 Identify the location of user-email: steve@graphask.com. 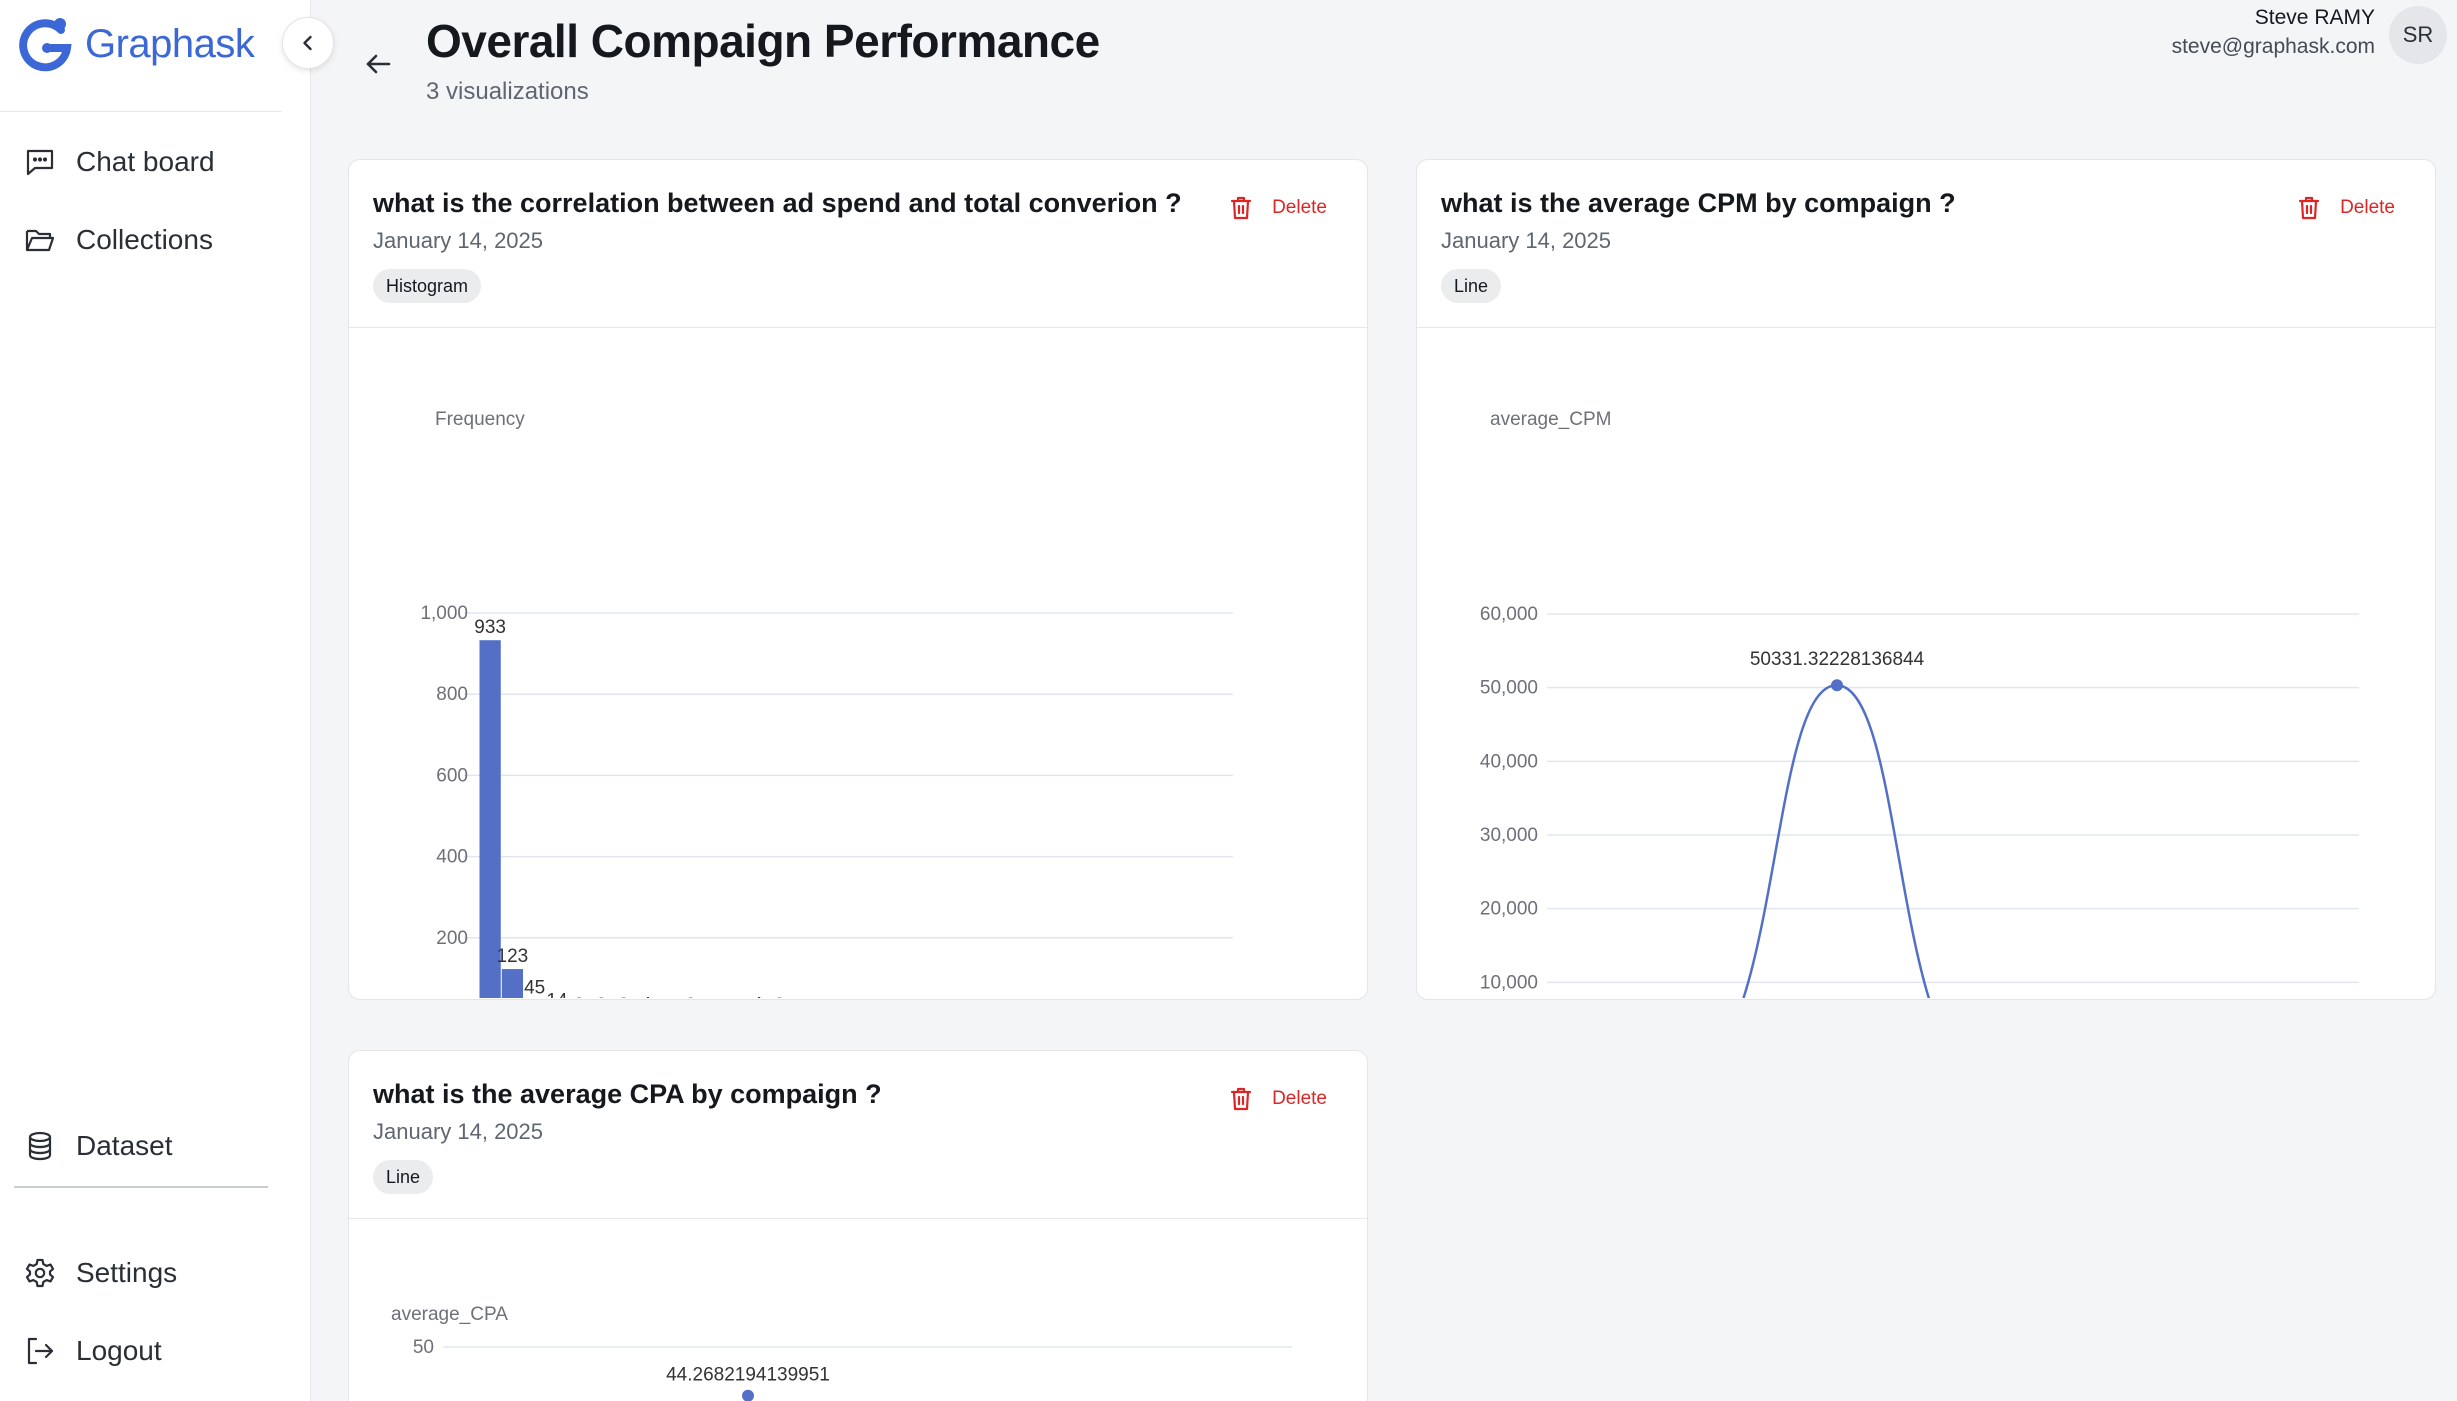
(2273, 46).